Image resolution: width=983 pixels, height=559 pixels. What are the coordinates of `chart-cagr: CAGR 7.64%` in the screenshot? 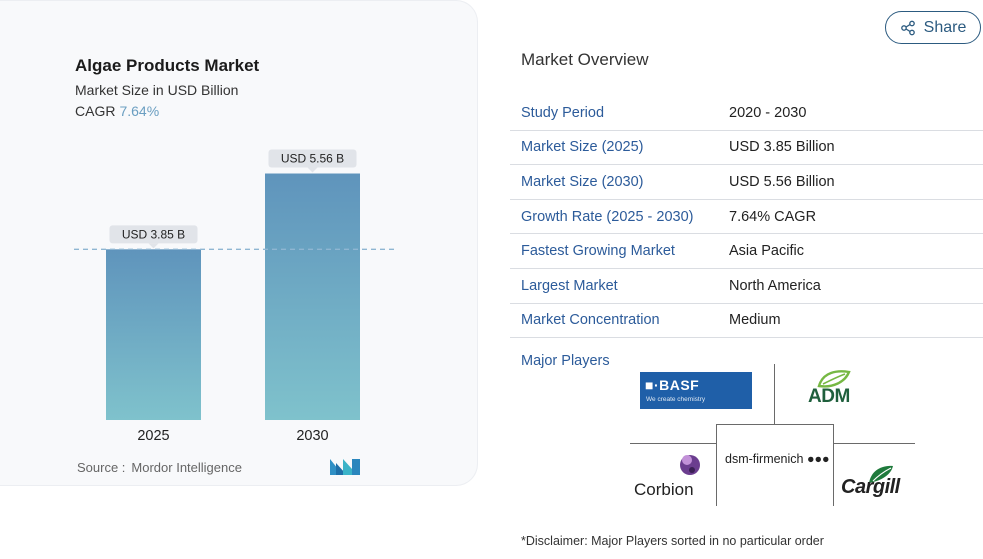 It's located at (117, 111).